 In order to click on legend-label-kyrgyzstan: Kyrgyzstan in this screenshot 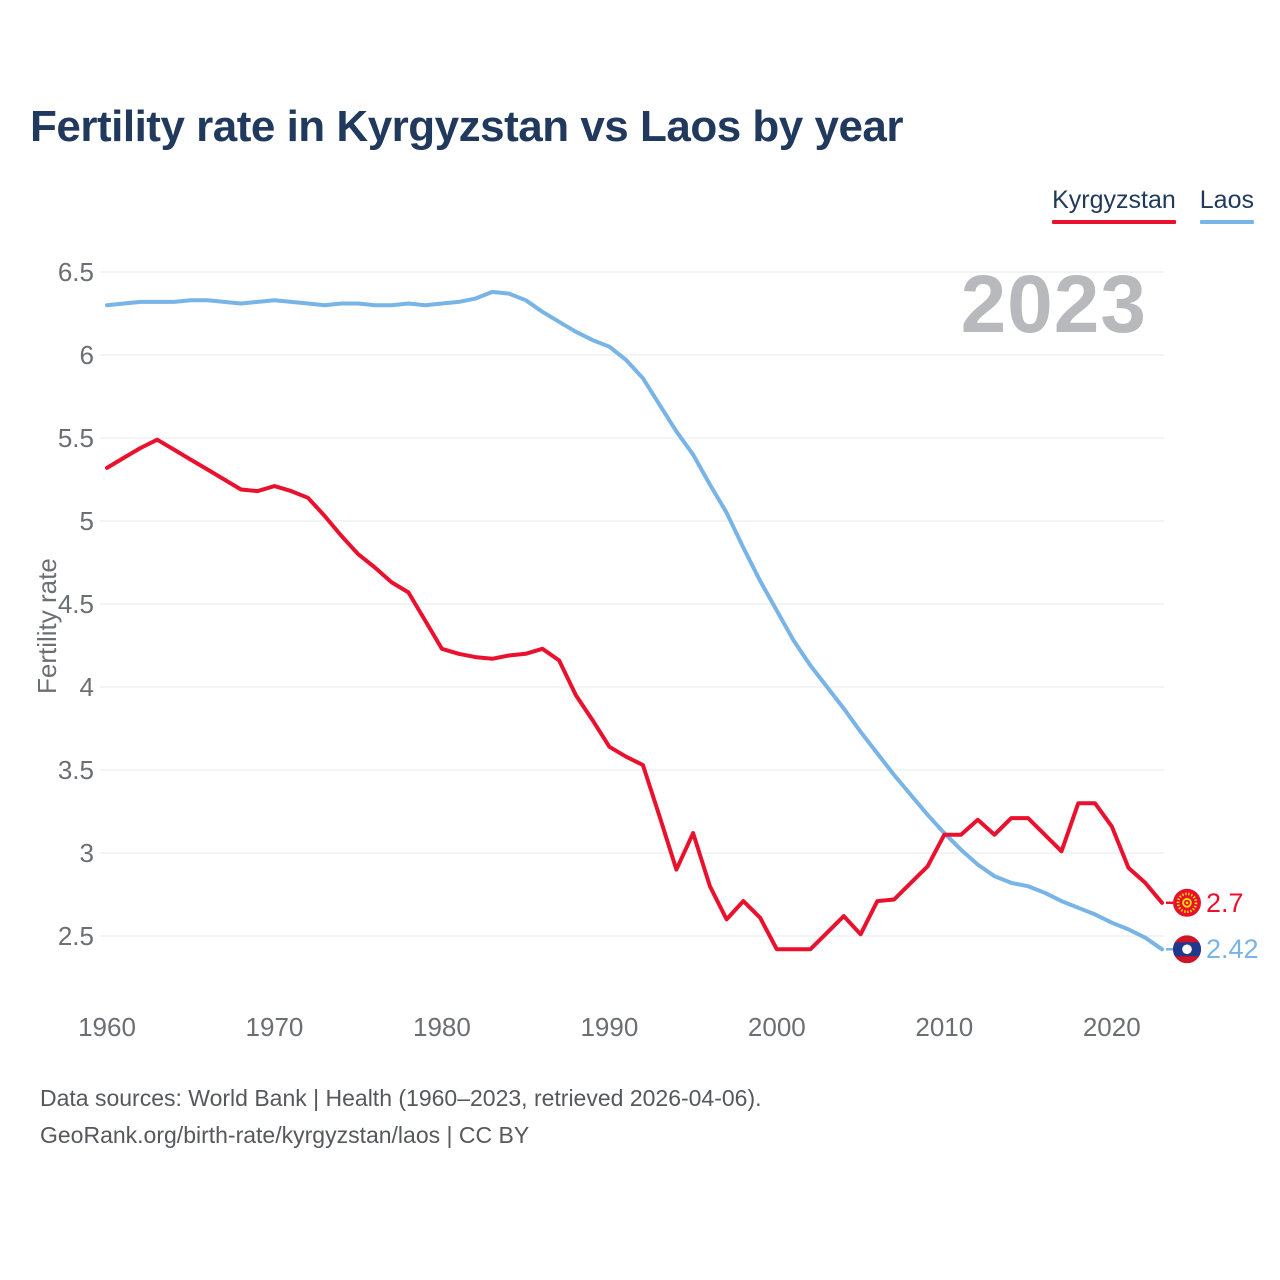, I will do `click(1114, 200)`.